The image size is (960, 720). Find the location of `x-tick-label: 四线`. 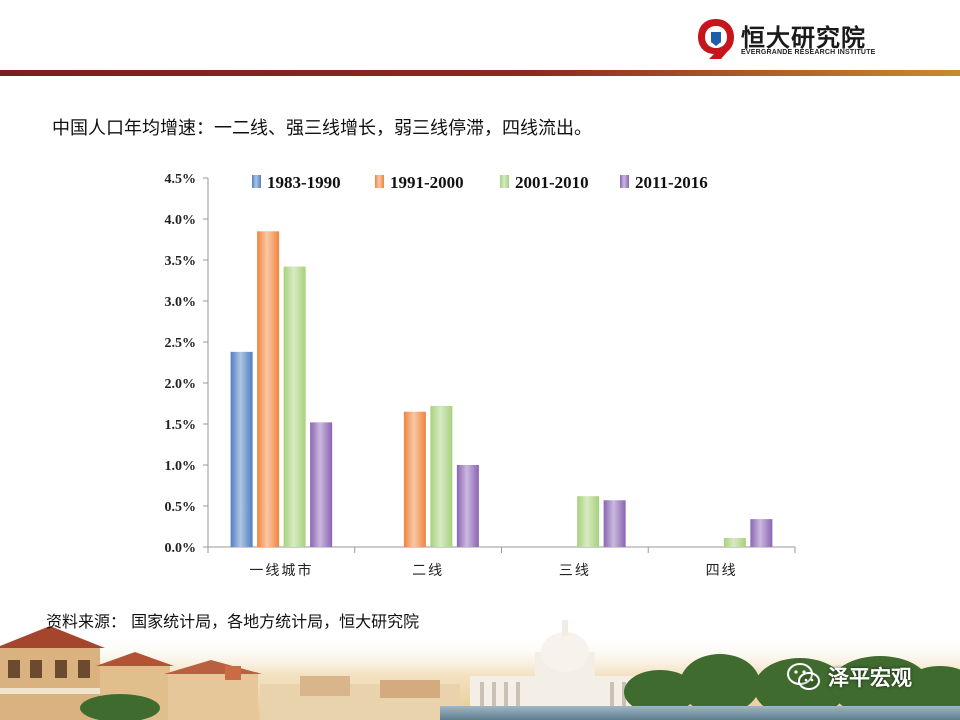

x-tick-label: 四线 is located at coordinates (722, 571).